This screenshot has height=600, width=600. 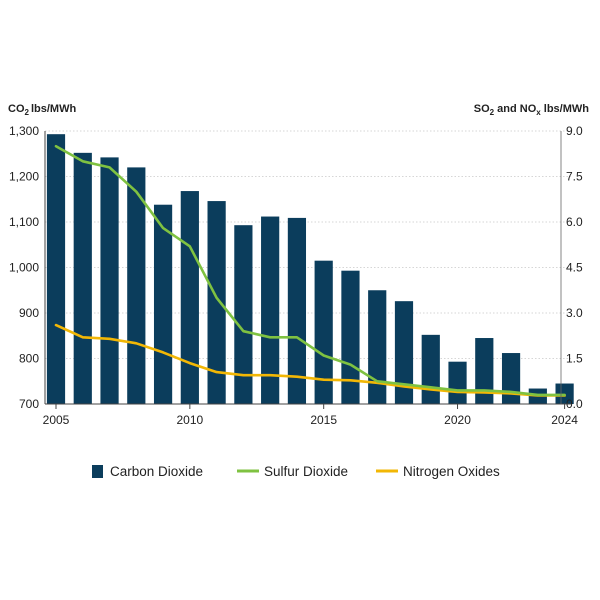 I want to click on bar-carbon-dioxide-2021, so click(x=484, y=371).